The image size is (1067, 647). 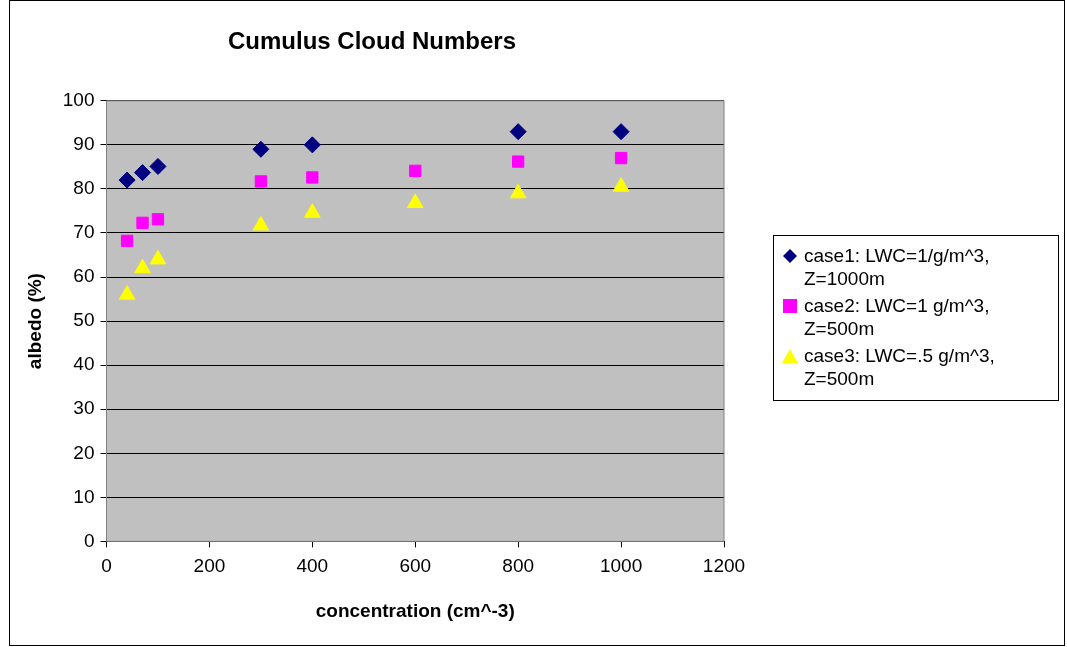 I want to click on x-axis-title: concentration (cm^-3), so click(x=415, y=610).